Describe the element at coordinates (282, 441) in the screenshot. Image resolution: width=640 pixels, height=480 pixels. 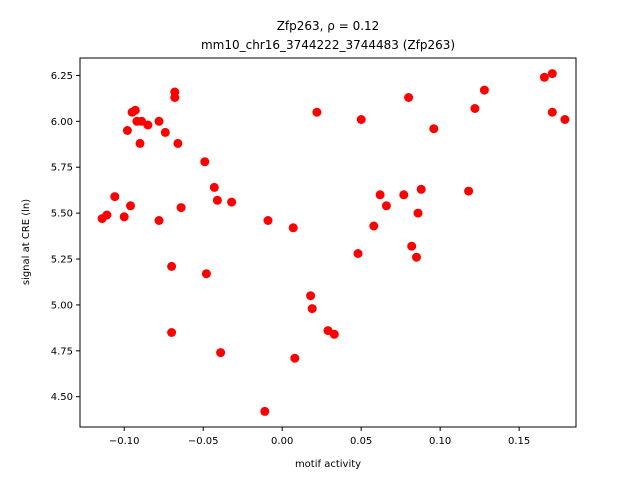
I see `x-tick-label: 0.00` at that location.